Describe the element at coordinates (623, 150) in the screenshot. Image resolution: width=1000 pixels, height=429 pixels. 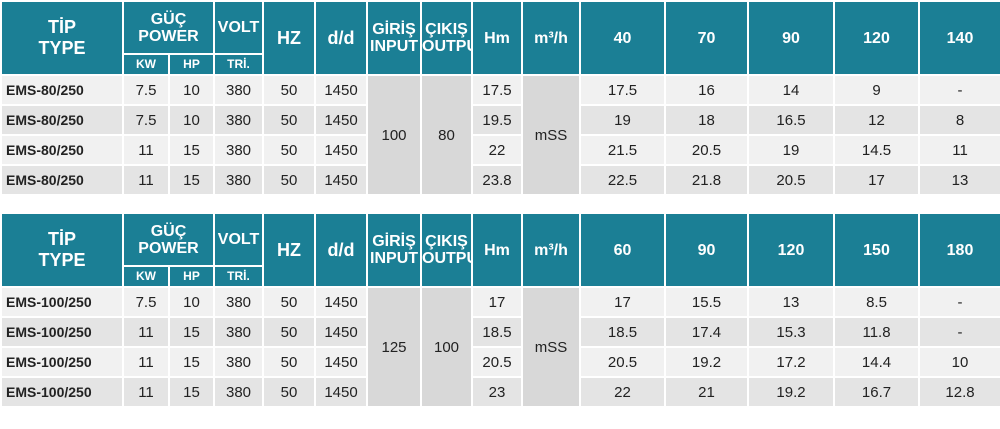
I see `value-cell: 21.5` at that location.